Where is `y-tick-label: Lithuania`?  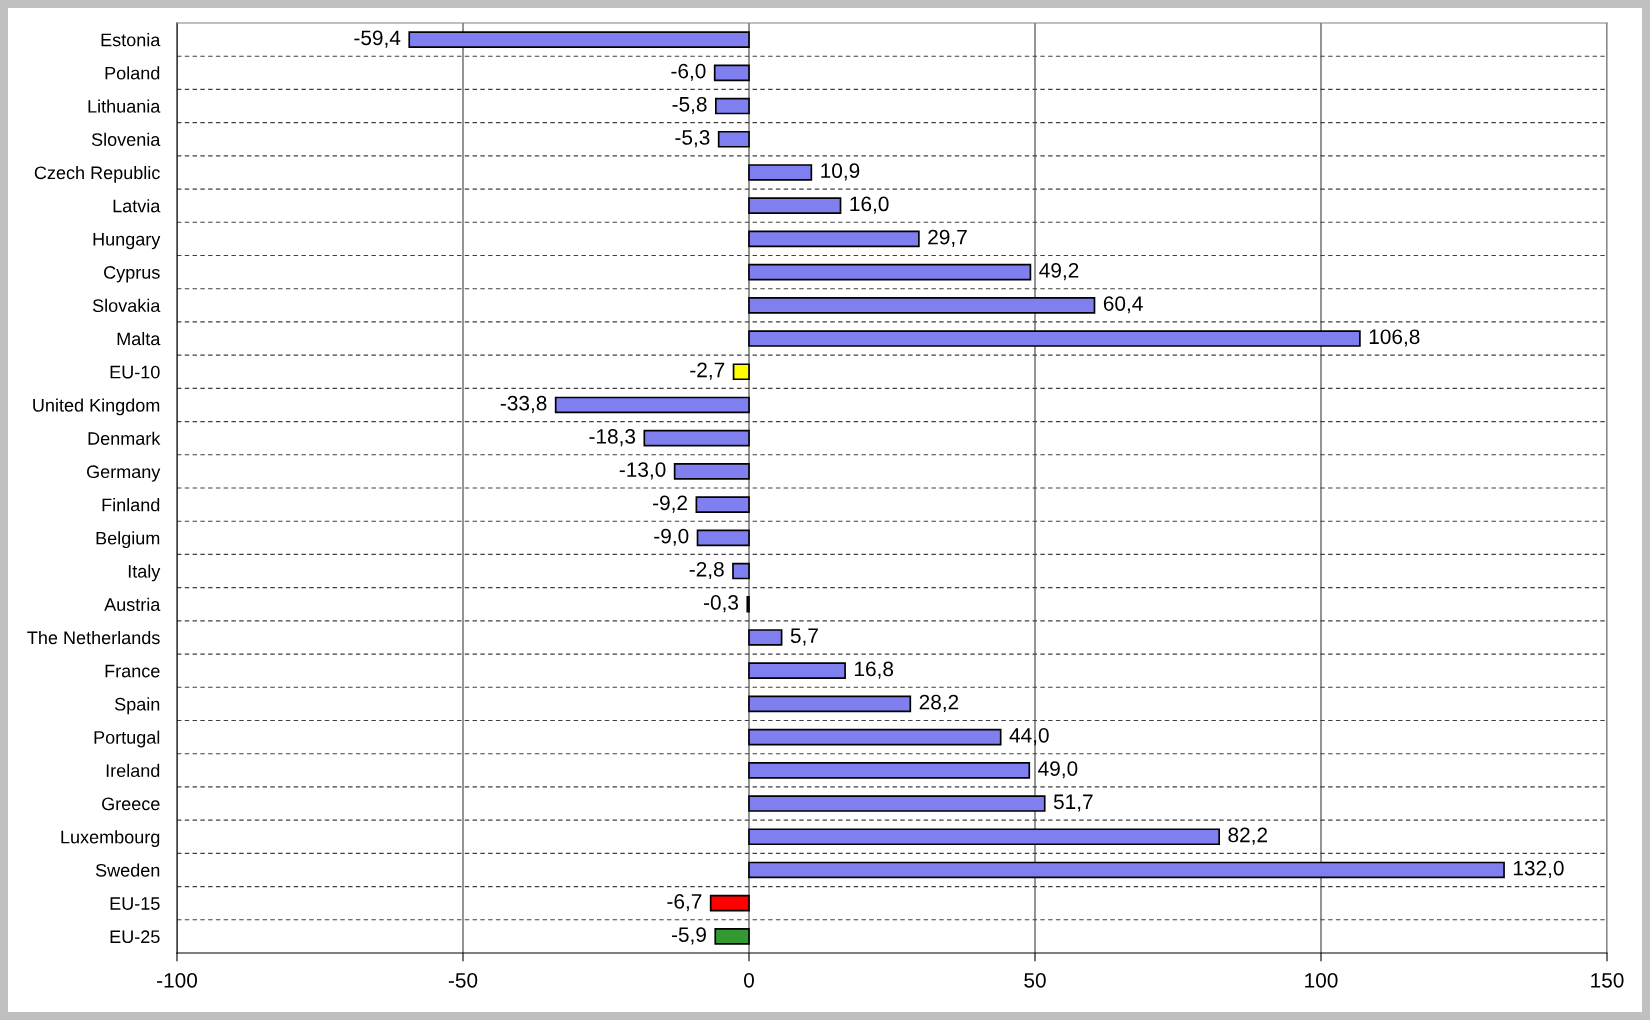
y-tick-label: Lithuania is located at coordinates (124, 106).